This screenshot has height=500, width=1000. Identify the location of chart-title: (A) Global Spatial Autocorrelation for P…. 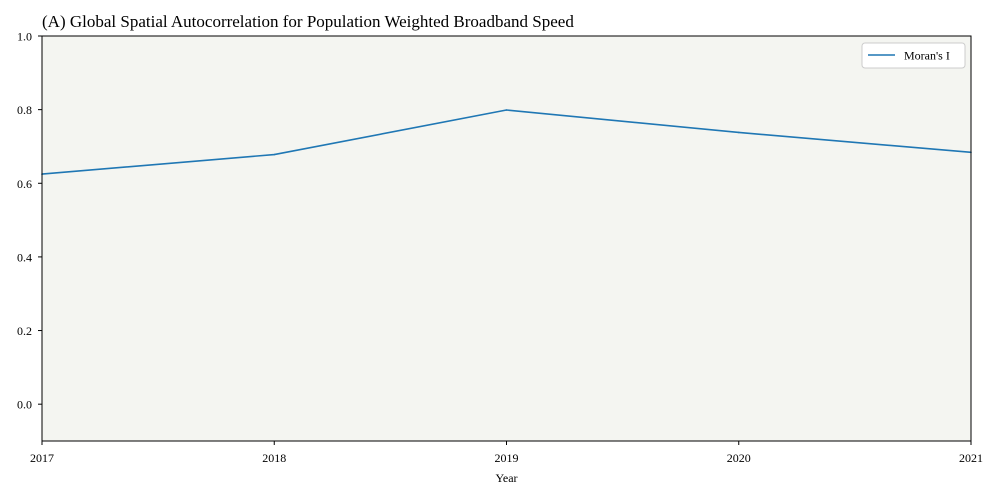
(308, 21).